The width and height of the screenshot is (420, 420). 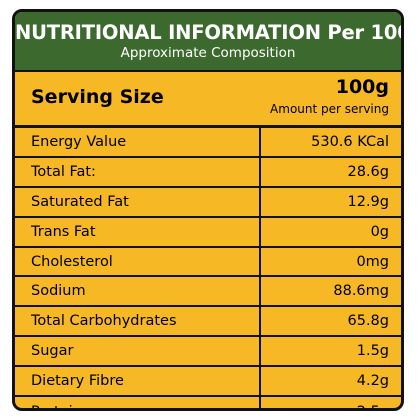 What do you see at coordinates (368, 201) in the screenshot?
I see `nutrient-value: 12.9g` at bounding box center [368, 201].